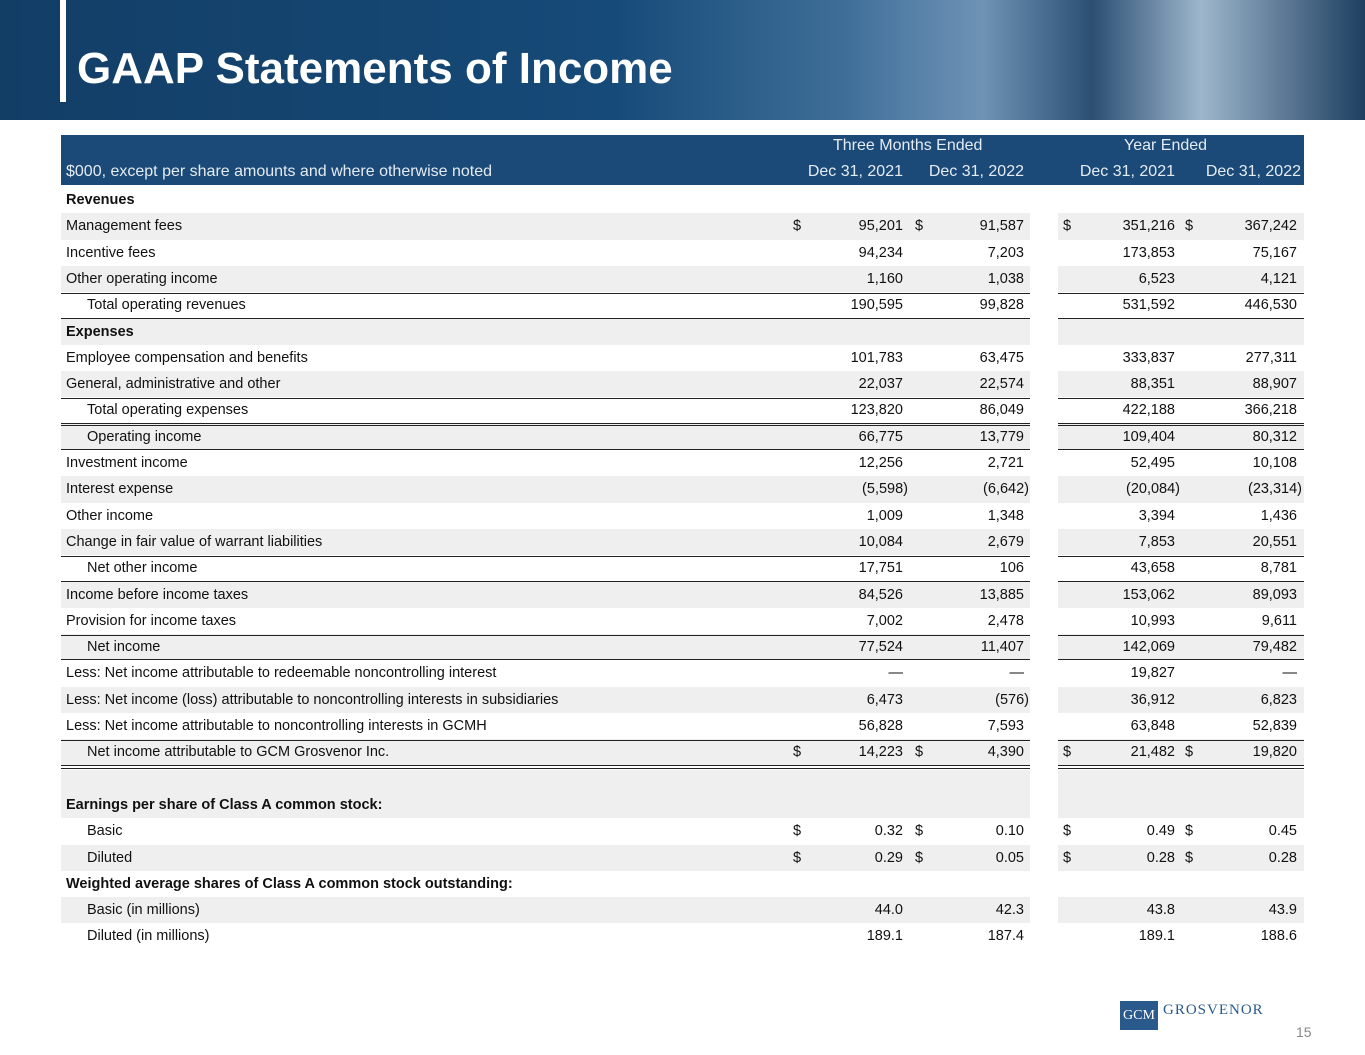 This screenshot has width=1365, height=1055. What do you see at coordinates (1274, 594) in the screenshot?
I see `value-cell: 89,093` at bounding box center [1274, 594].